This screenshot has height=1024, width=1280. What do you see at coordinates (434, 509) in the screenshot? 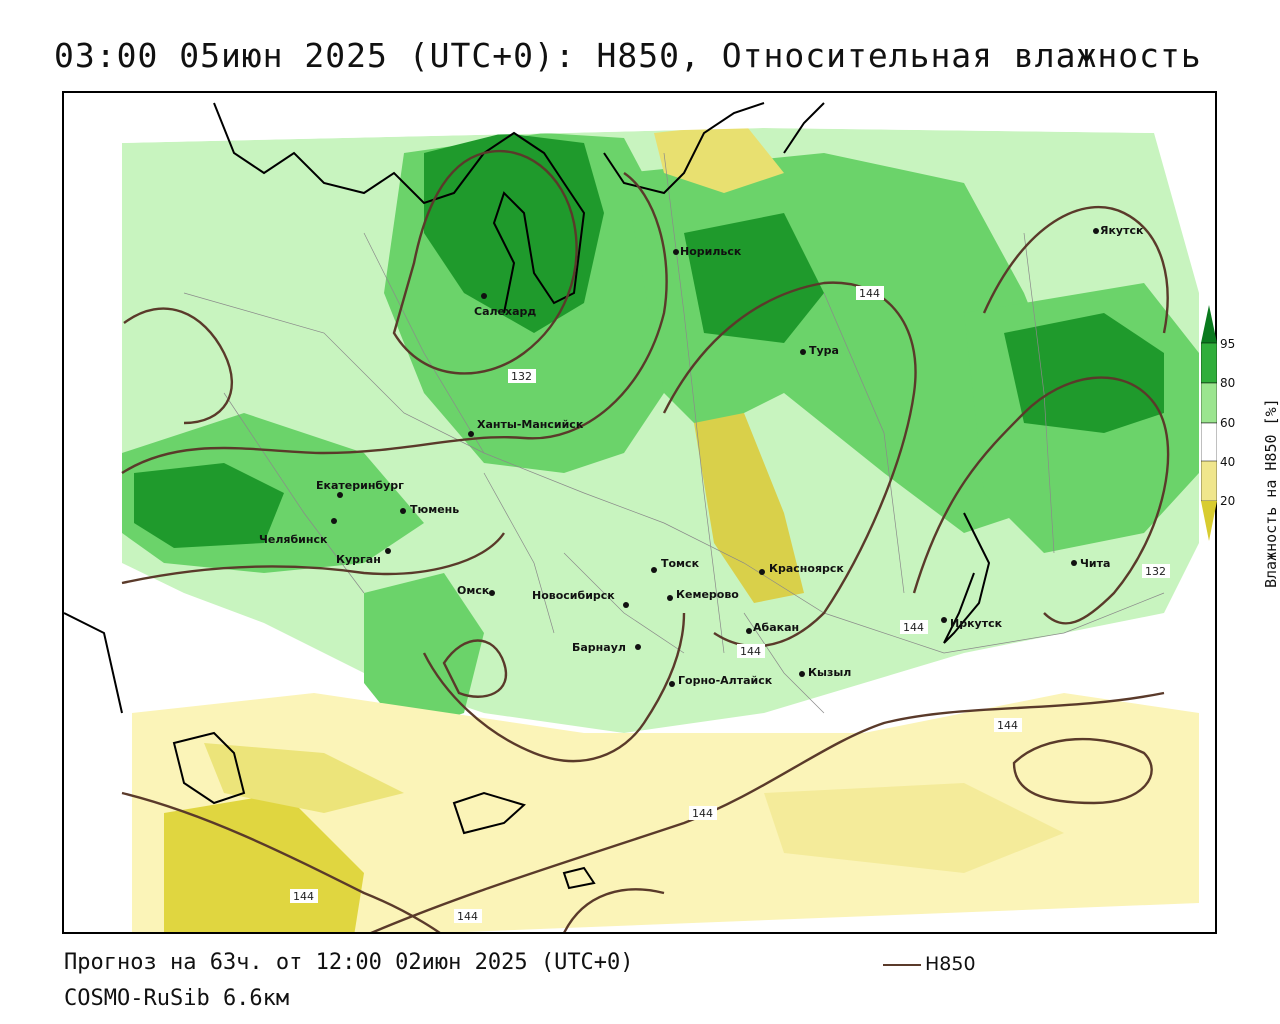
I see `city-label: Тюмень` at bounding box center [434, 509].